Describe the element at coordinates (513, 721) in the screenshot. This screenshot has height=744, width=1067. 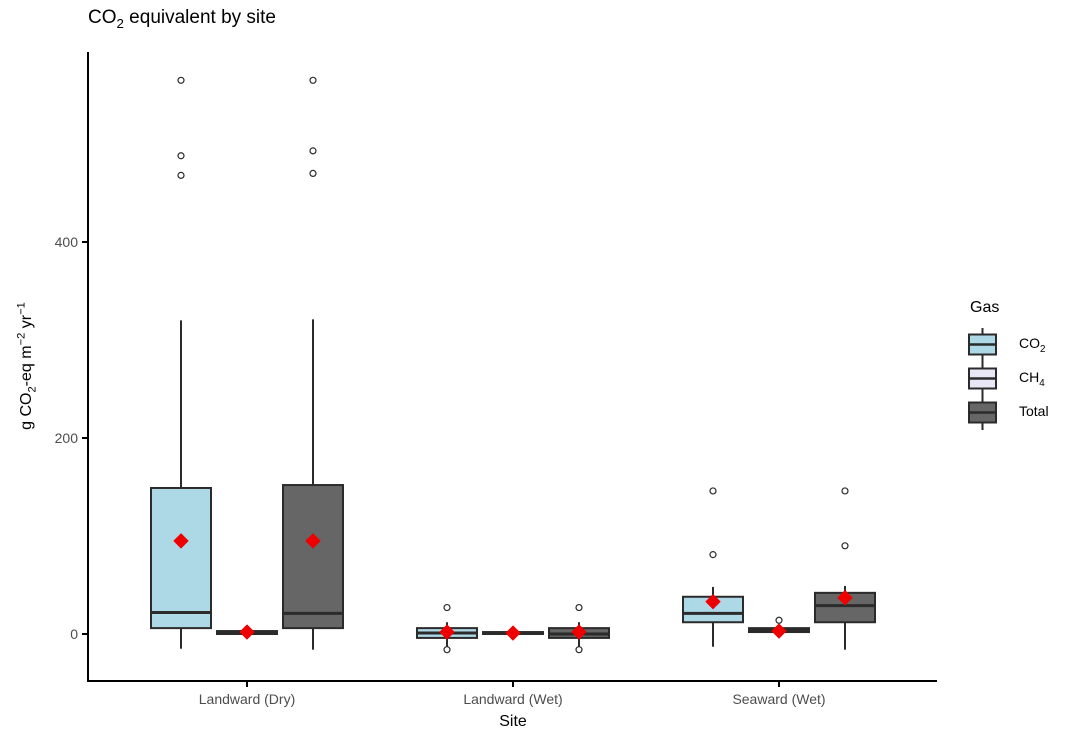
I see `x-axis-title: Site` at that location.